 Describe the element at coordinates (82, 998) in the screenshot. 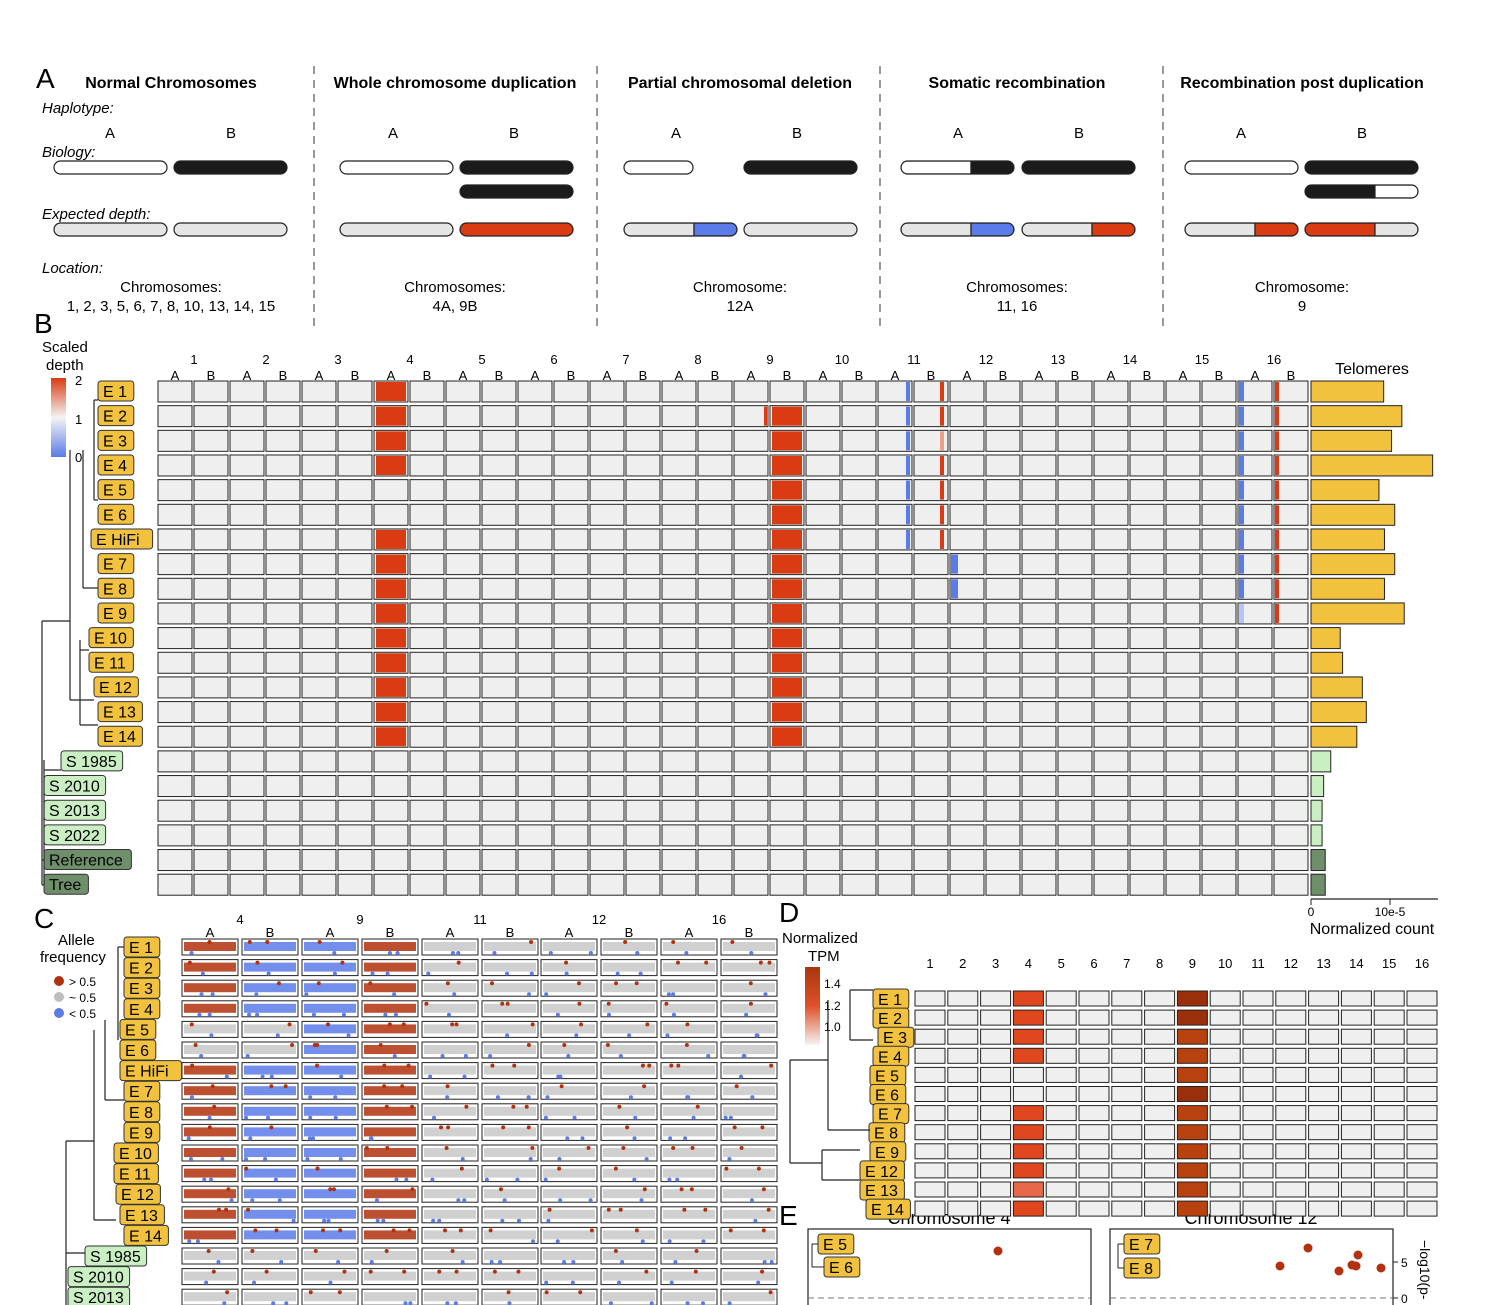

I see `af-legend-item: ~ 0.5` at that location.